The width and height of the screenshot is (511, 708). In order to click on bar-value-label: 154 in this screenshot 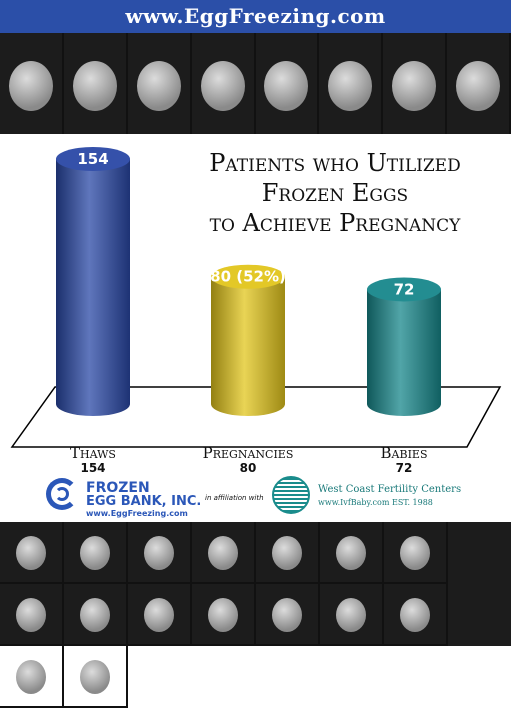, I will do `click(92, 159)`.